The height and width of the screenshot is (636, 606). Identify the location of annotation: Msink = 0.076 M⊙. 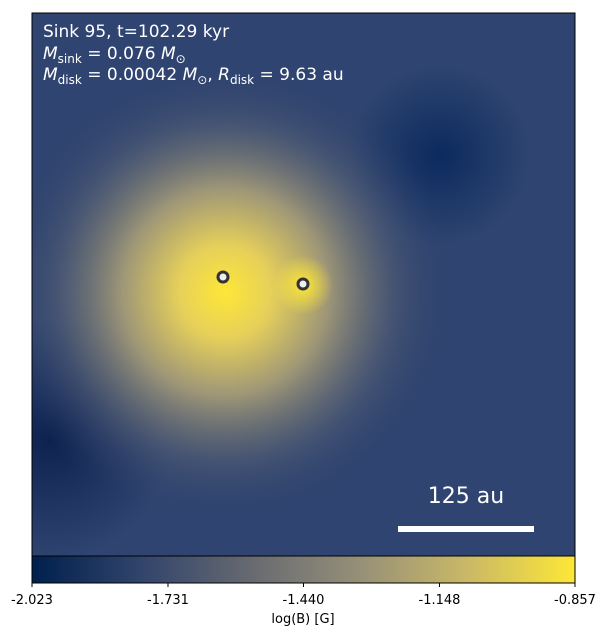
(114, 55).